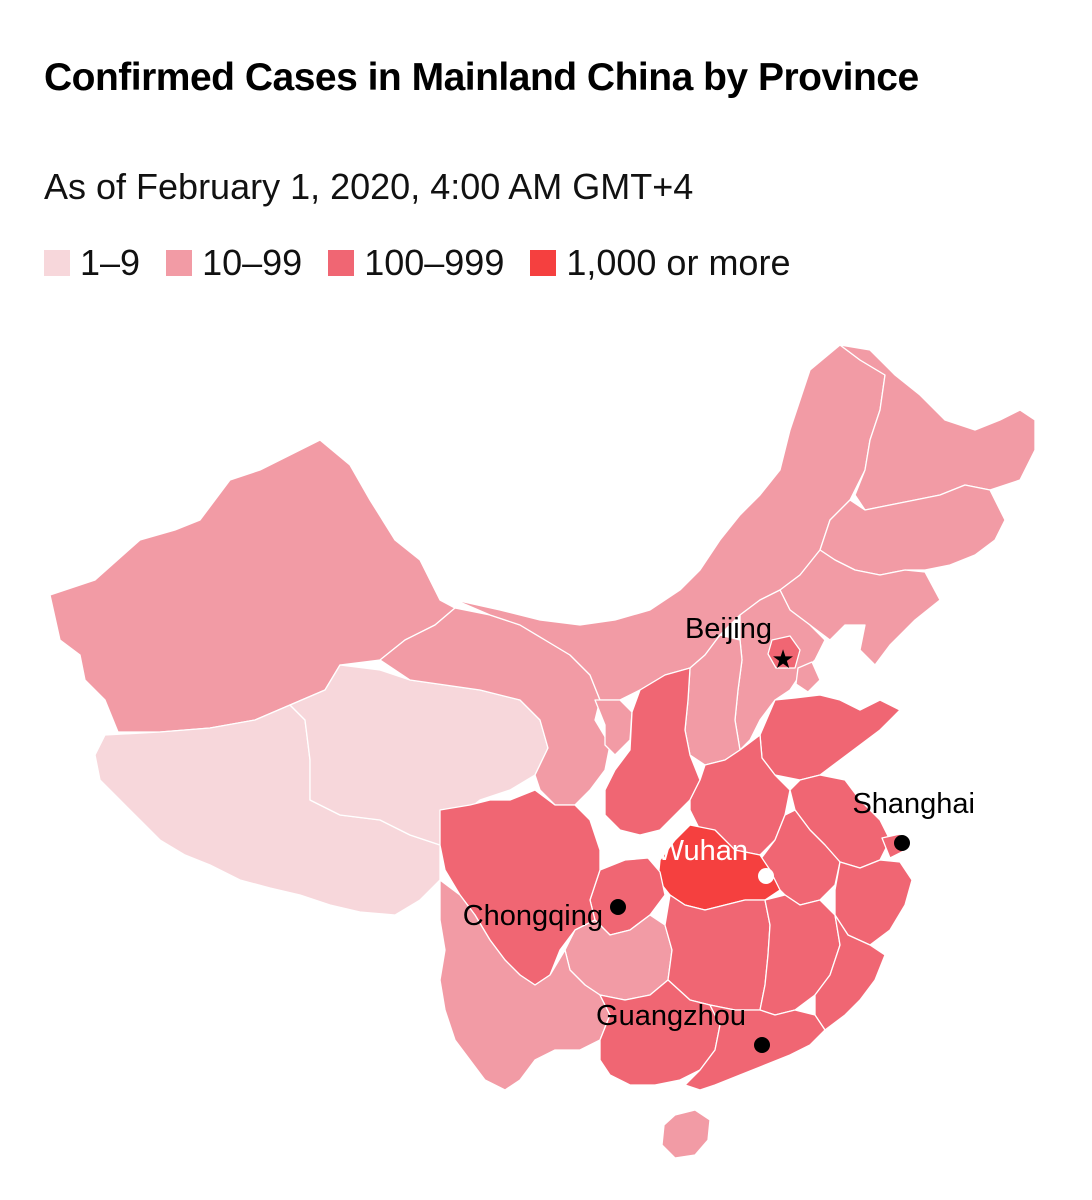  I want to click on map-subtitle: As of February 1, 2020, 4:00 AM GMT+4, so click(369, 186).